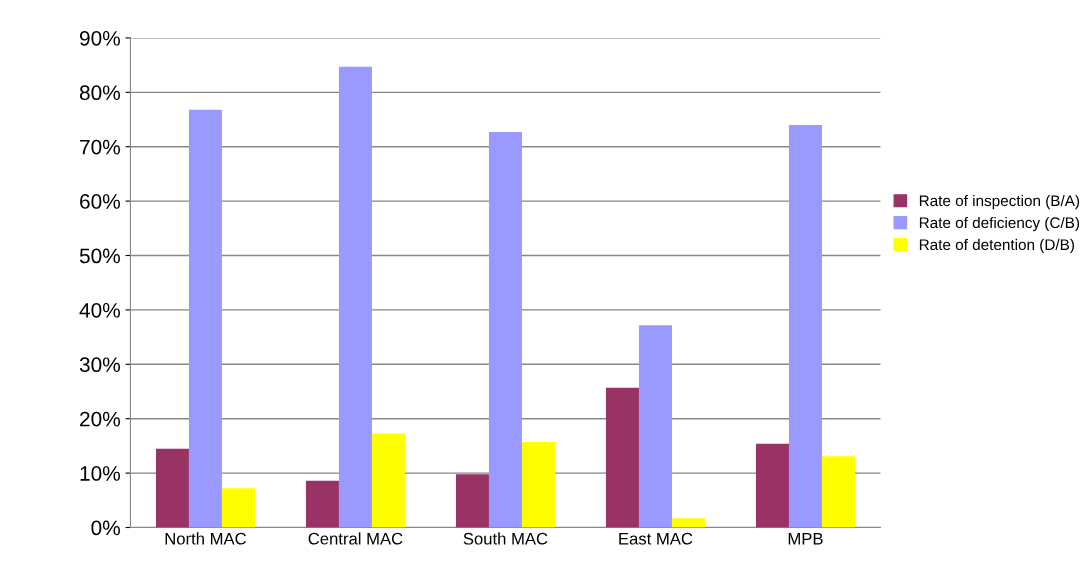  What do you see at coordinates (656, 538) in the screenshot?
I see `x-tick-label: East MAC` at bounding box center [656, 538].